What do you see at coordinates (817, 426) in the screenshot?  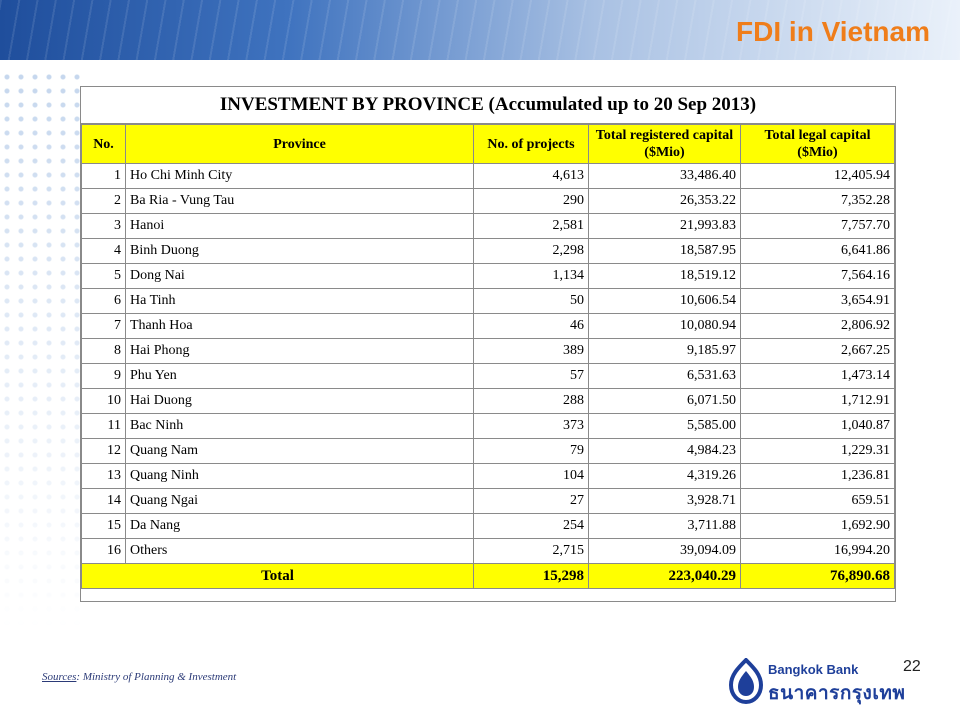 I see `legal-capital-cell: 1,040.87` at bounding box center [817, 426].